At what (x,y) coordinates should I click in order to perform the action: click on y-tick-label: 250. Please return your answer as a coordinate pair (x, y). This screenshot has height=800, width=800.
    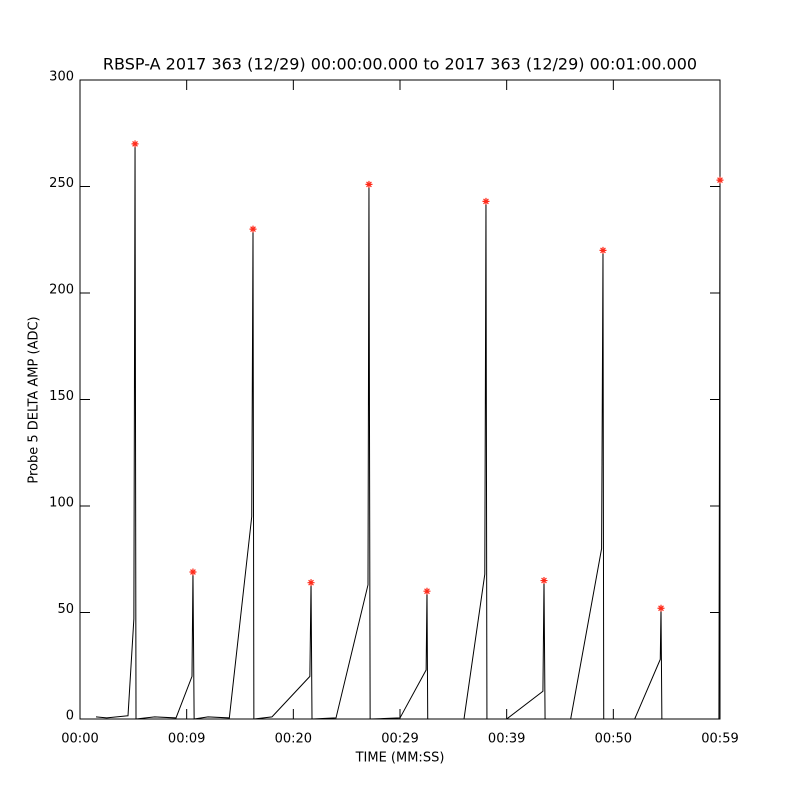
    Looking at the image, I should click on (61, 183).